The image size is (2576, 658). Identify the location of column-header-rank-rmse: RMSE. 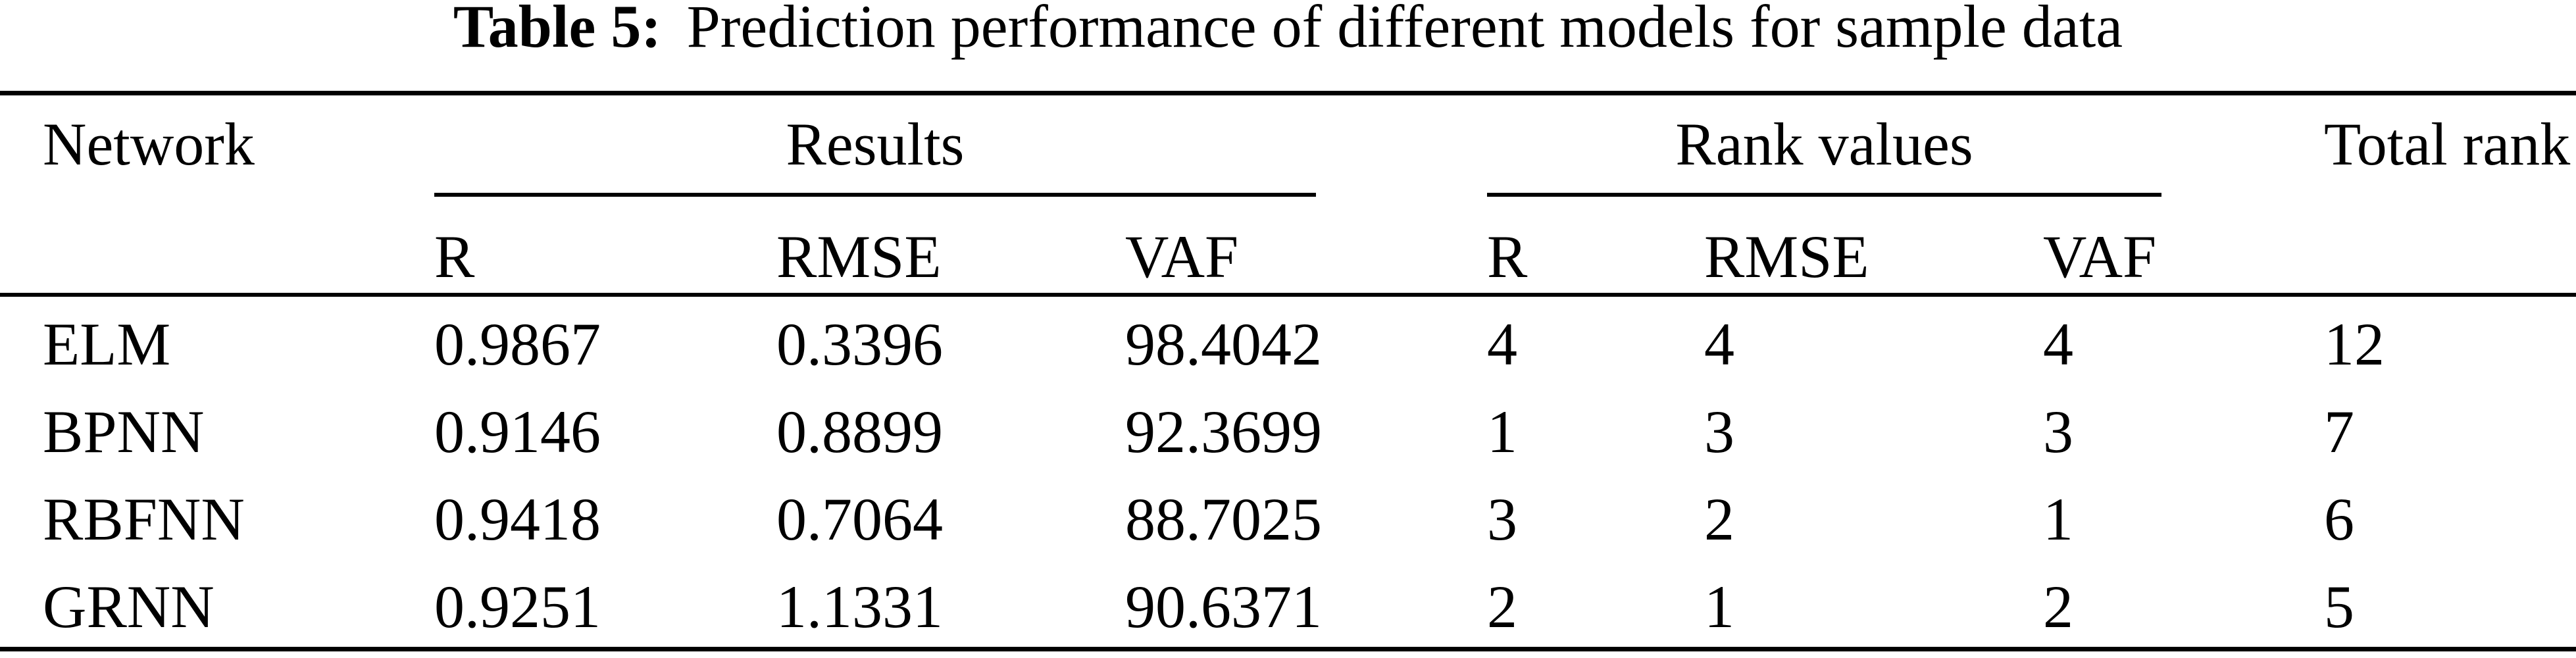
(1874, 247).